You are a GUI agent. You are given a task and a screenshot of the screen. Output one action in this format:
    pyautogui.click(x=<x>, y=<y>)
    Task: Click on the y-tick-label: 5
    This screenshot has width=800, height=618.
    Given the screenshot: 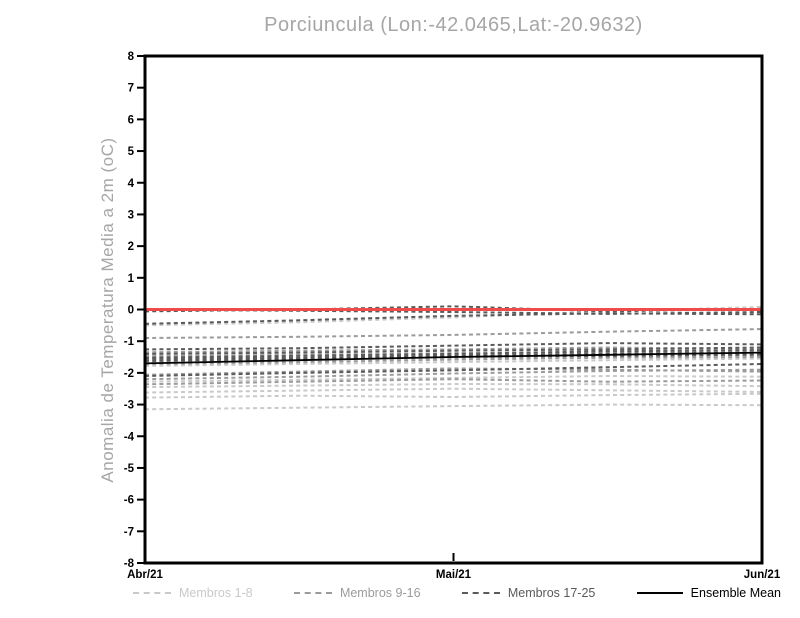 What is the action you would take?
    pyautogui.click(x=131, y=152)
    